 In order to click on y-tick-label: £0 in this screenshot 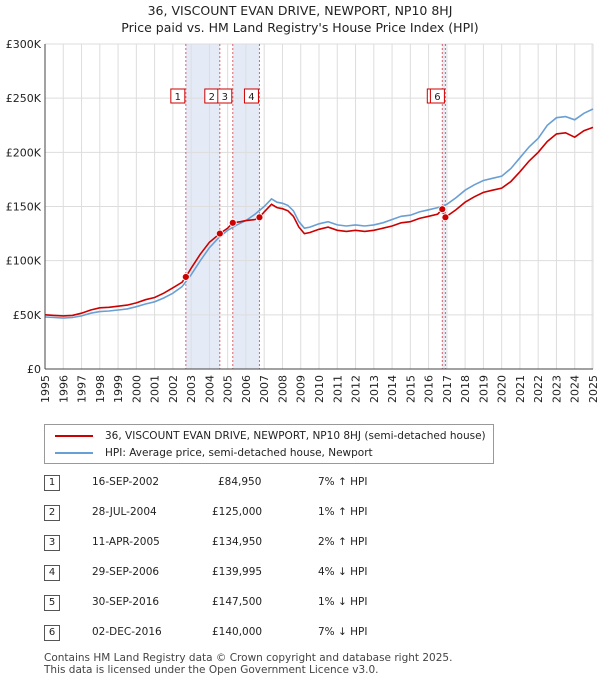, I will do `click(34, 369)`.